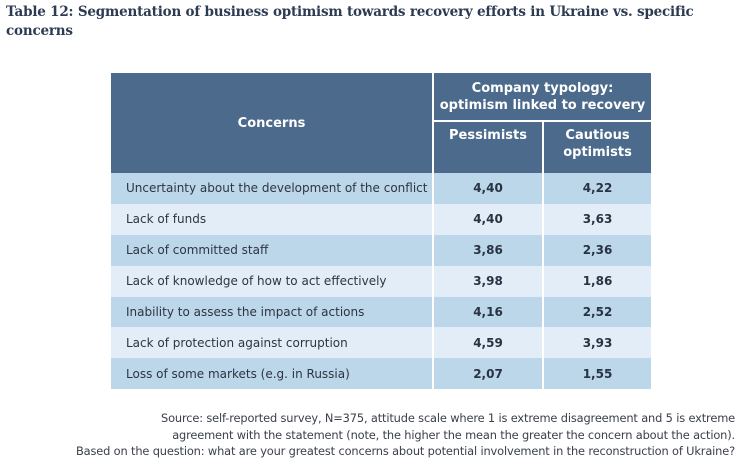 The image size is (742, 462). I want to click on header-cautious-line1: Cautious, so click(597, 135).